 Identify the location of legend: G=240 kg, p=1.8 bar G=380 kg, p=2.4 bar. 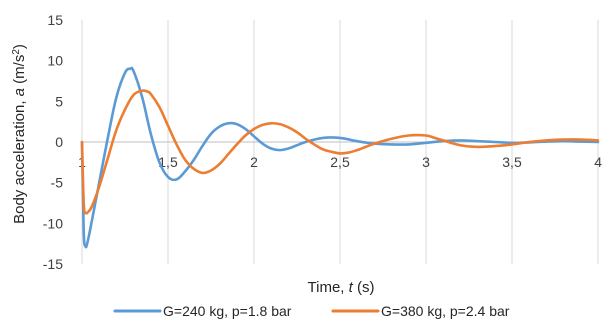
(311, 311).